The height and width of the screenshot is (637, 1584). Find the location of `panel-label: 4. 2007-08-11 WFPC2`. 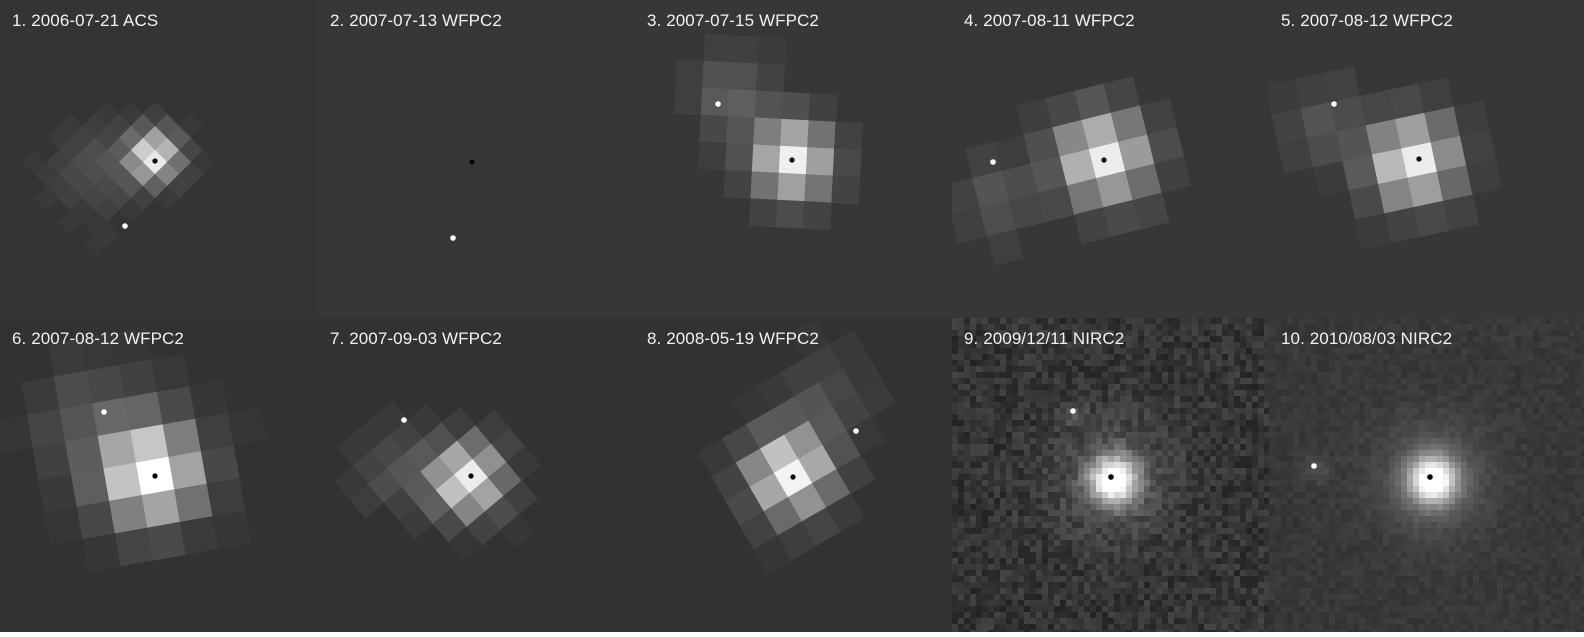

panel-label: 4. 2007-08-11 WFPC2 is located at coordinates (1049, 20).